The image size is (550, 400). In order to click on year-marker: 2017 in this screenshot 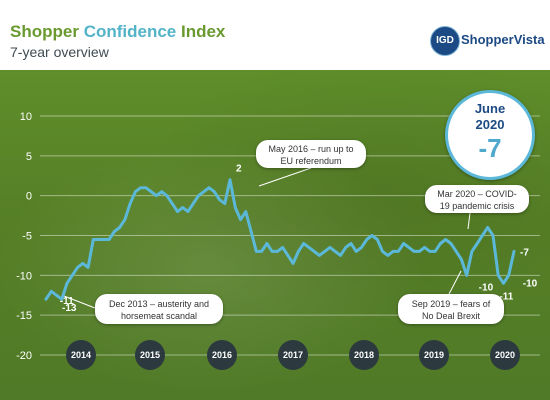, I will do `click(293, 355)`.